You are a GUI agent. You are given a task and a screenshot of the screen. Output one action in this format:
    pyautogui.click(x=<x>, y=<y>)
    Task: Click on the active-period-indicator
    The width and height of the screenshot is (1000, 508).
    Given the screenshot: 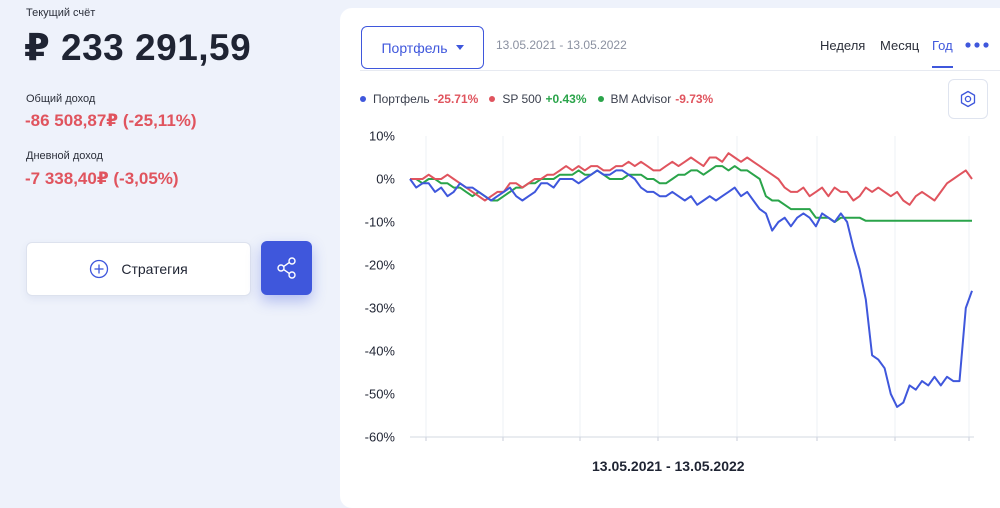 What is the action you would take?
    pyautogui.click(x=942, y=67)
    